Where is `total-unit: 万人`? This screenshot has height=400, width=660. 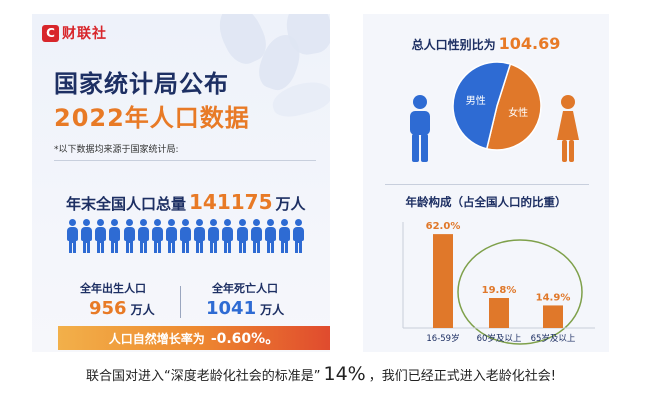 total-unit: 万人 is located at coordinates (290, 204).